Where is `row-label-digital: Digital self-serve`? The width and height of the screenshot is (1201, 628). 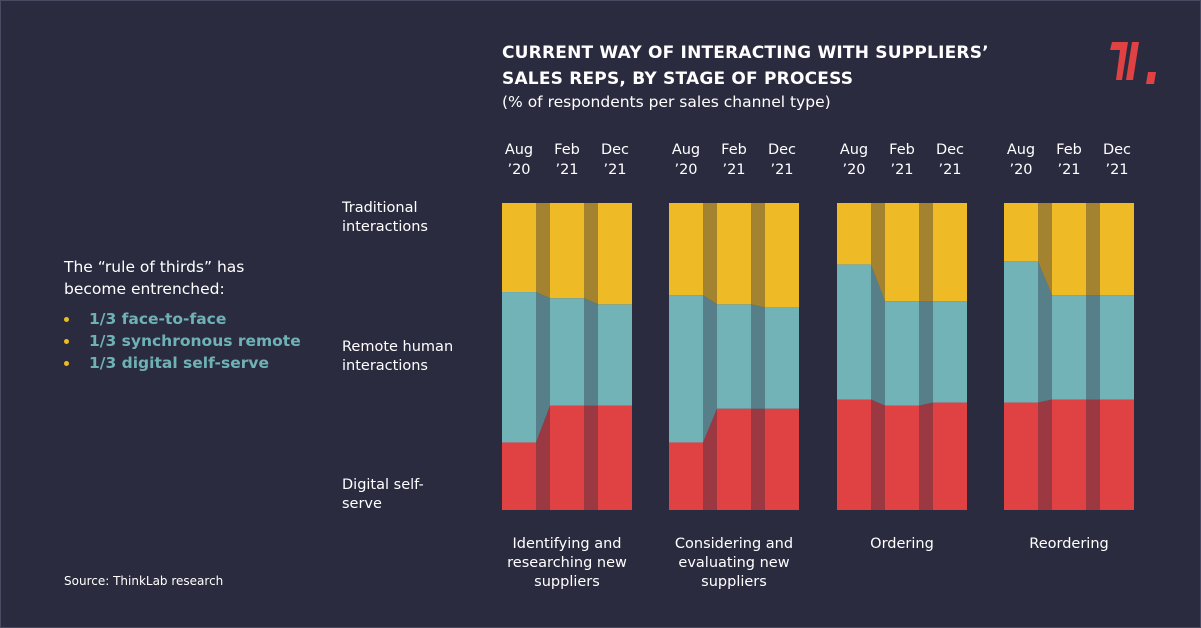 row-label-digital: Digital self-serve is located at coordinates (383, 494).